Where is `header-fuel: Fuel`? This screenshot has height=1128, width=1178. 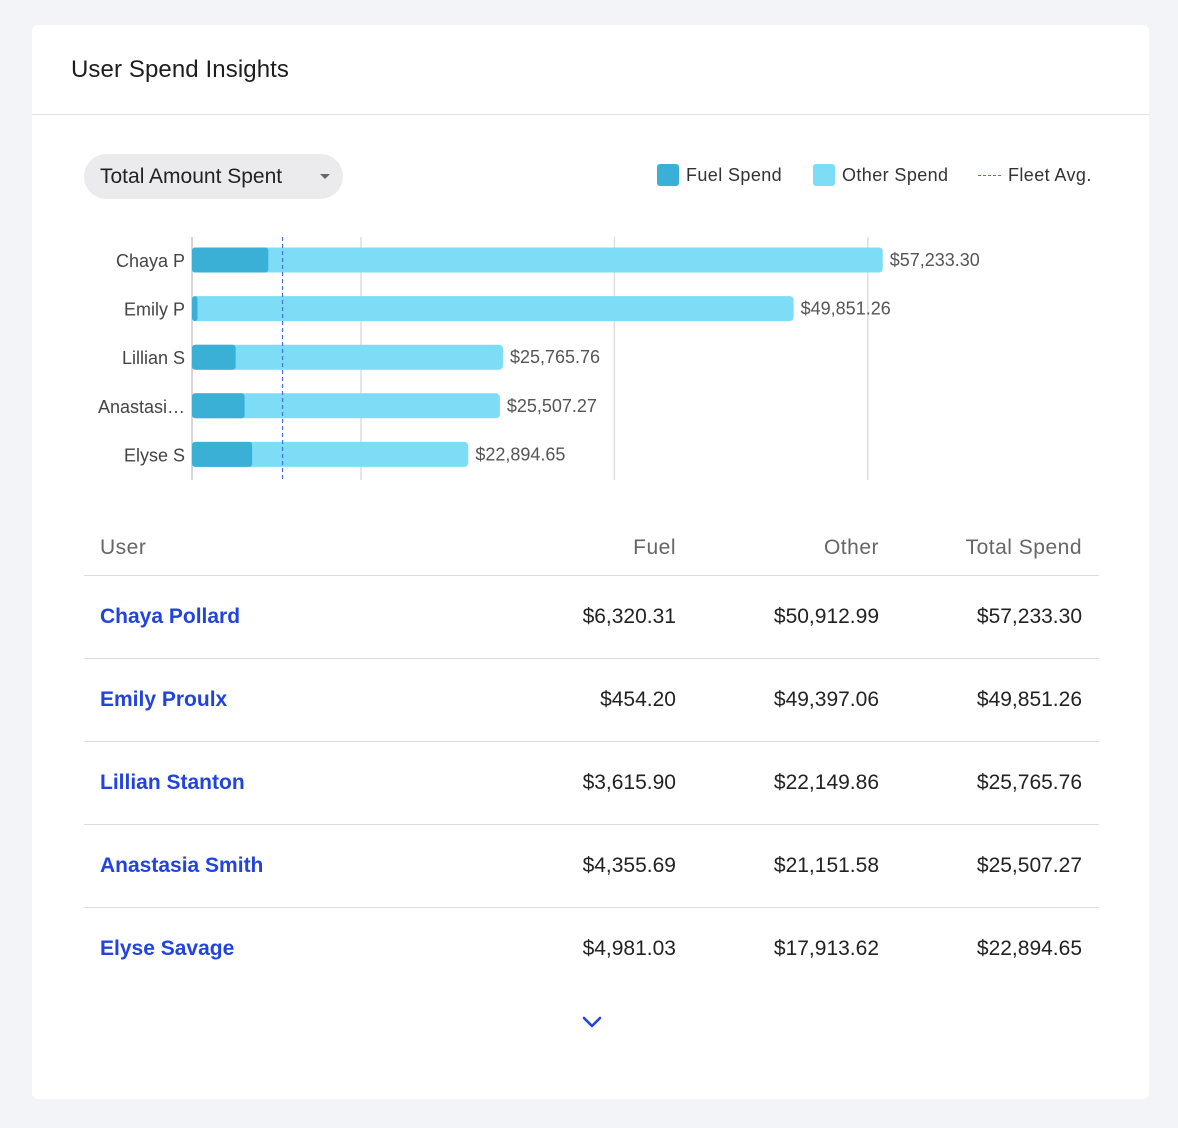
header-fuel: Fuel is located at coordinates (654, 547).